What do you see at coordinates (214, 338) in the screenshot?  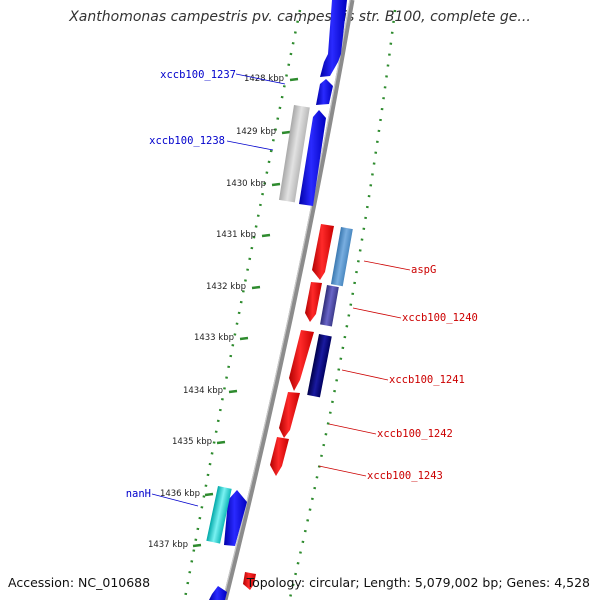 I see `tick-label: 1433 kbp` at bounding box center [214, 338].